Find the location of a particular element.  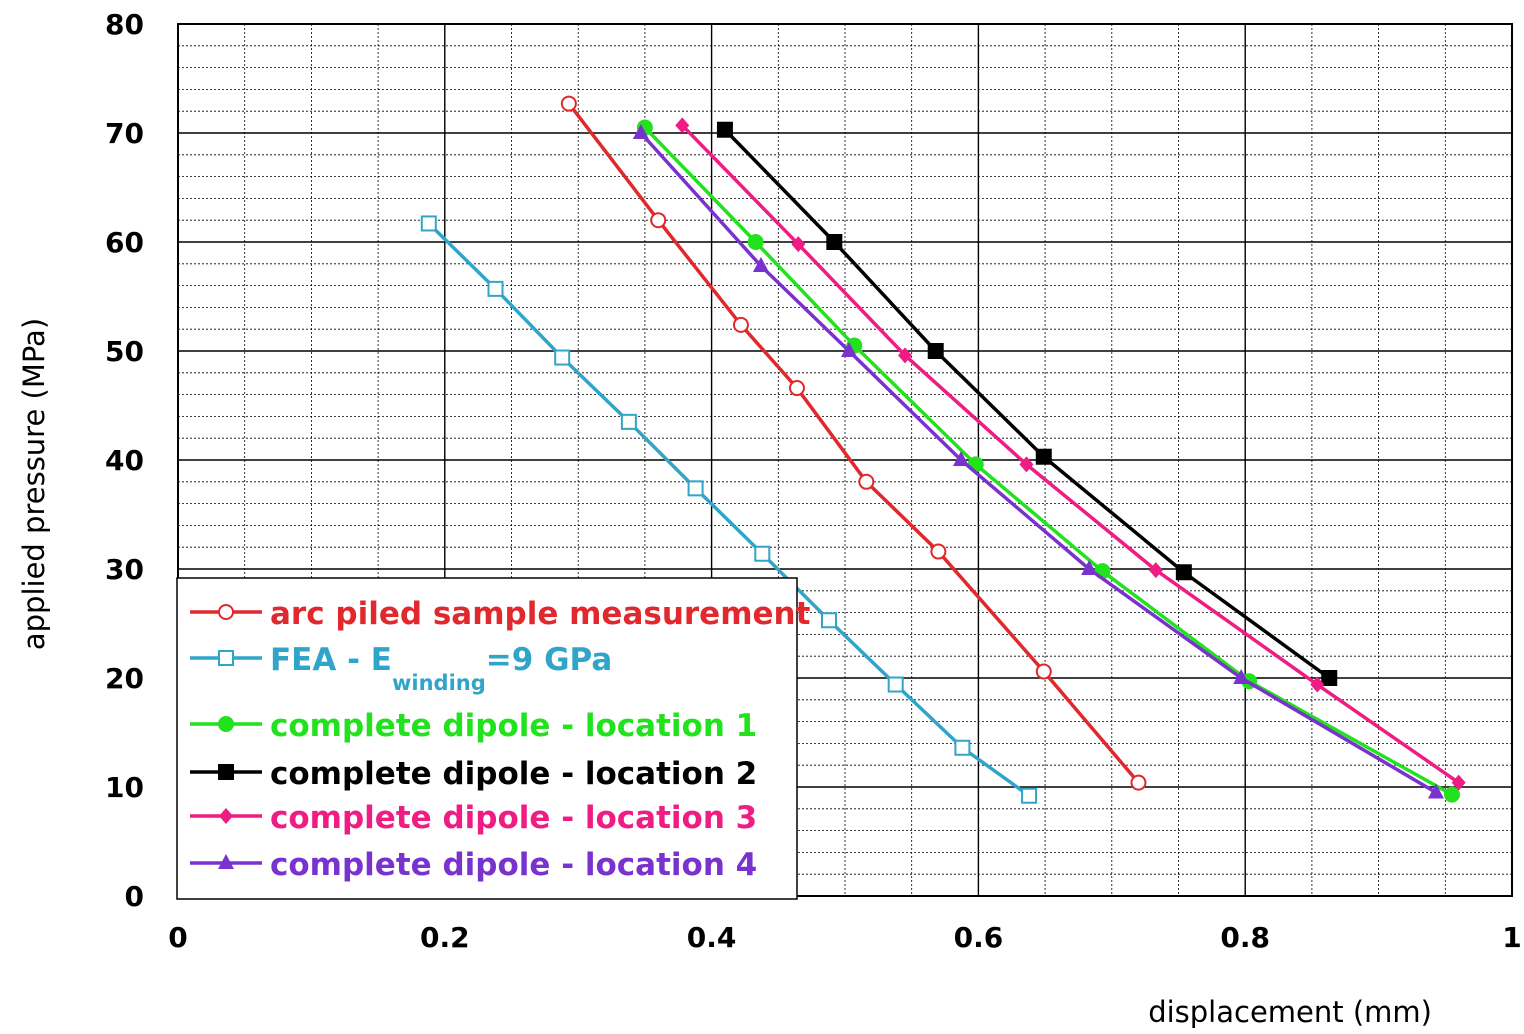

legend-box is located at coordinates (487, 738).